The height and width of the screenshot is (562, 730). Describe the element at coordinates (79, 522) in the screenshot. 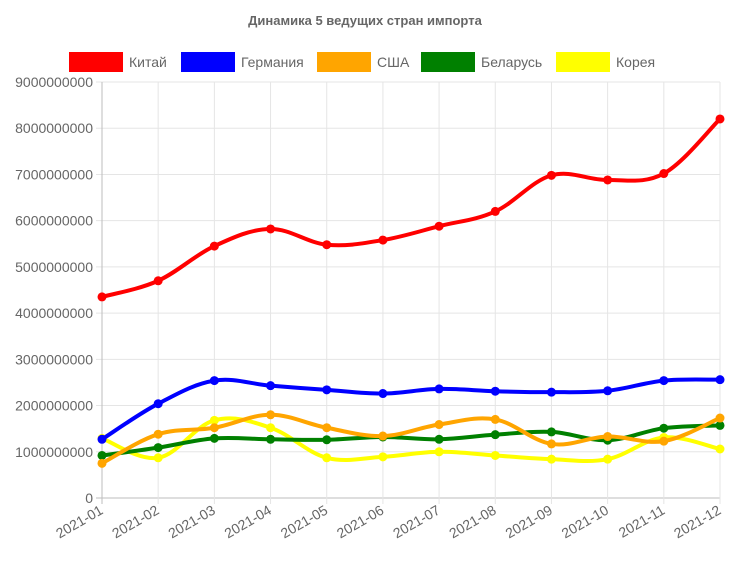

I see `x-tick-label: 2021-01` at that location.